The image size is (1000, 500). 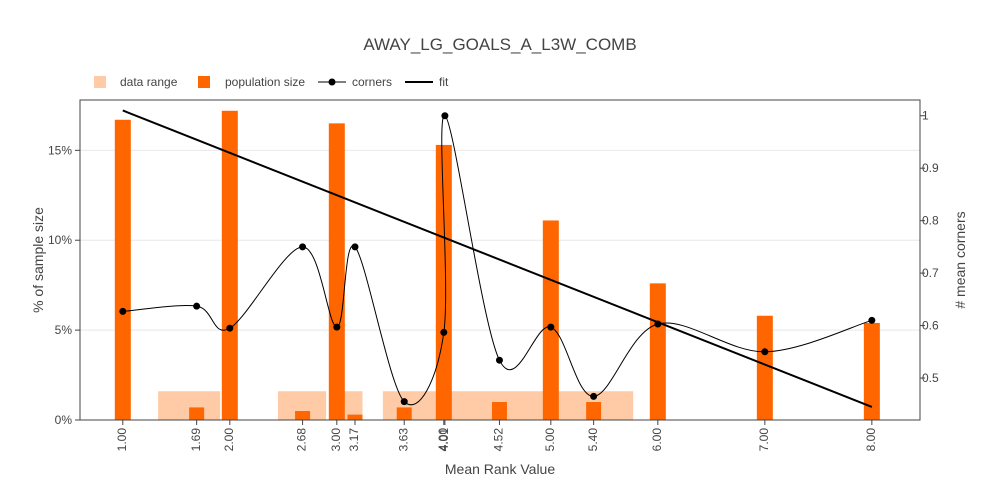 What do you see at coordinates (372, 82) in the screenshot?
I see `legend-label: corners` at bounding box center [372, 82].